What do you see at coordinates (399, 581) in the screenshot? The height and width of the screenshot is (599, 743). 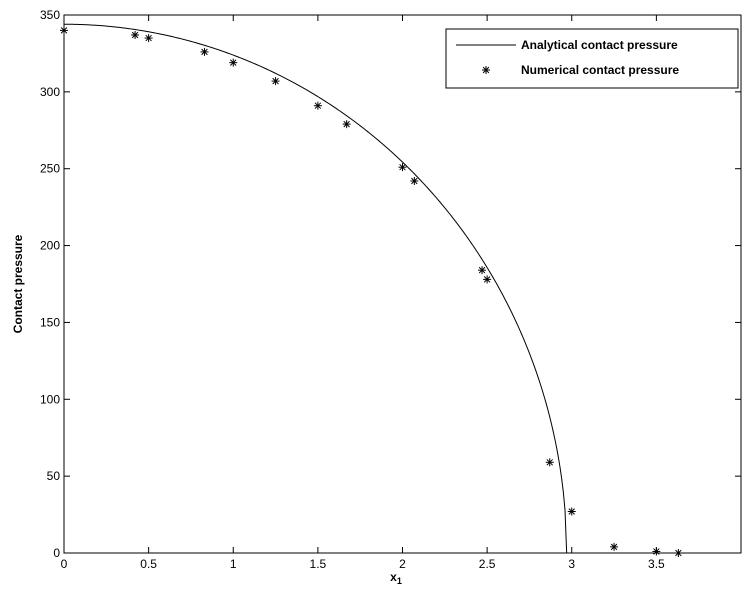 I see `x-axis-title-subscript: 1` at bounding box center [399, 581].